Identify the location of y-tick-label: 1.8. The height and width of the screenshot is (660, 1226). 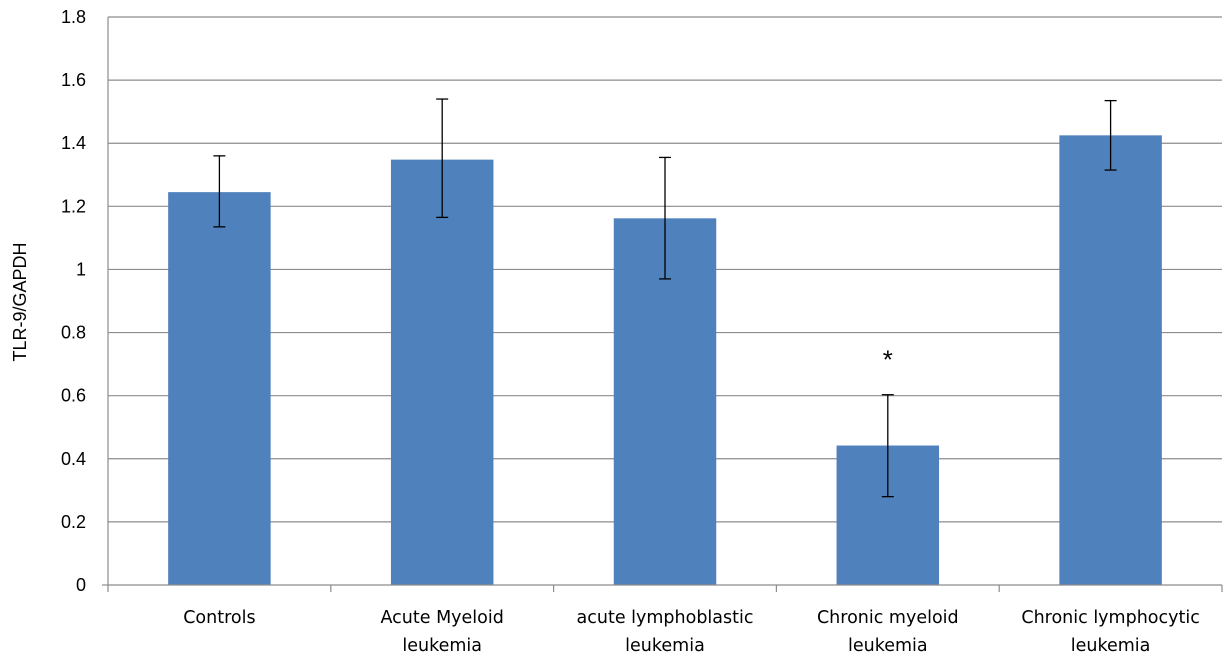
(73, 17).